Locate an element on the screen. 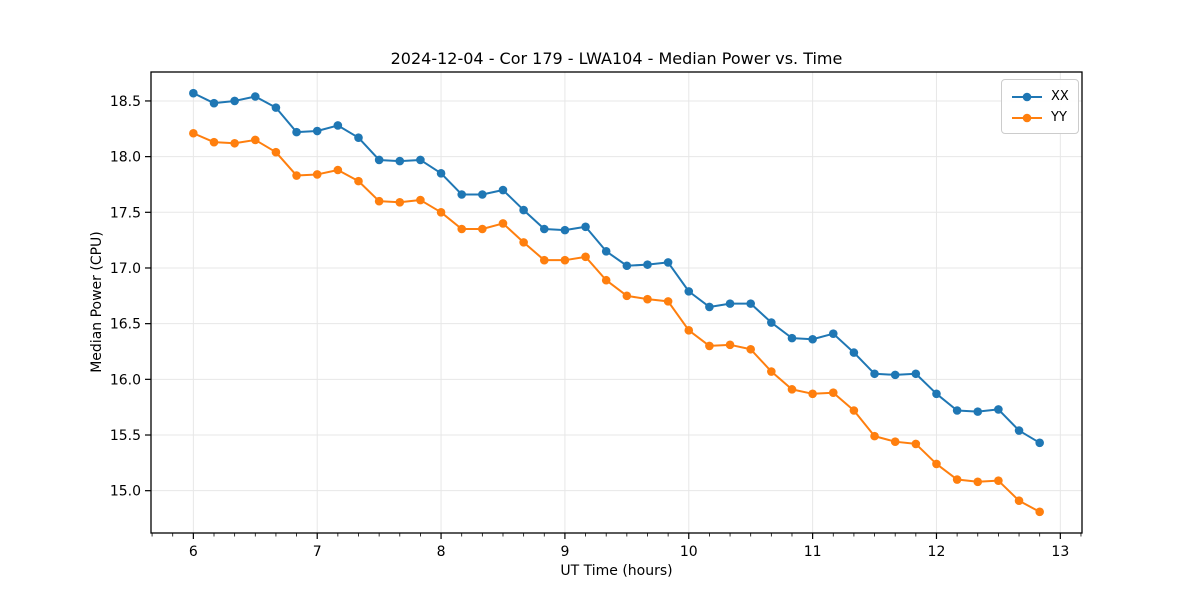 Image resolution: width=1200 pixels, height=600 pixels. legend: XX YY is located at coordinates (1040, 106).